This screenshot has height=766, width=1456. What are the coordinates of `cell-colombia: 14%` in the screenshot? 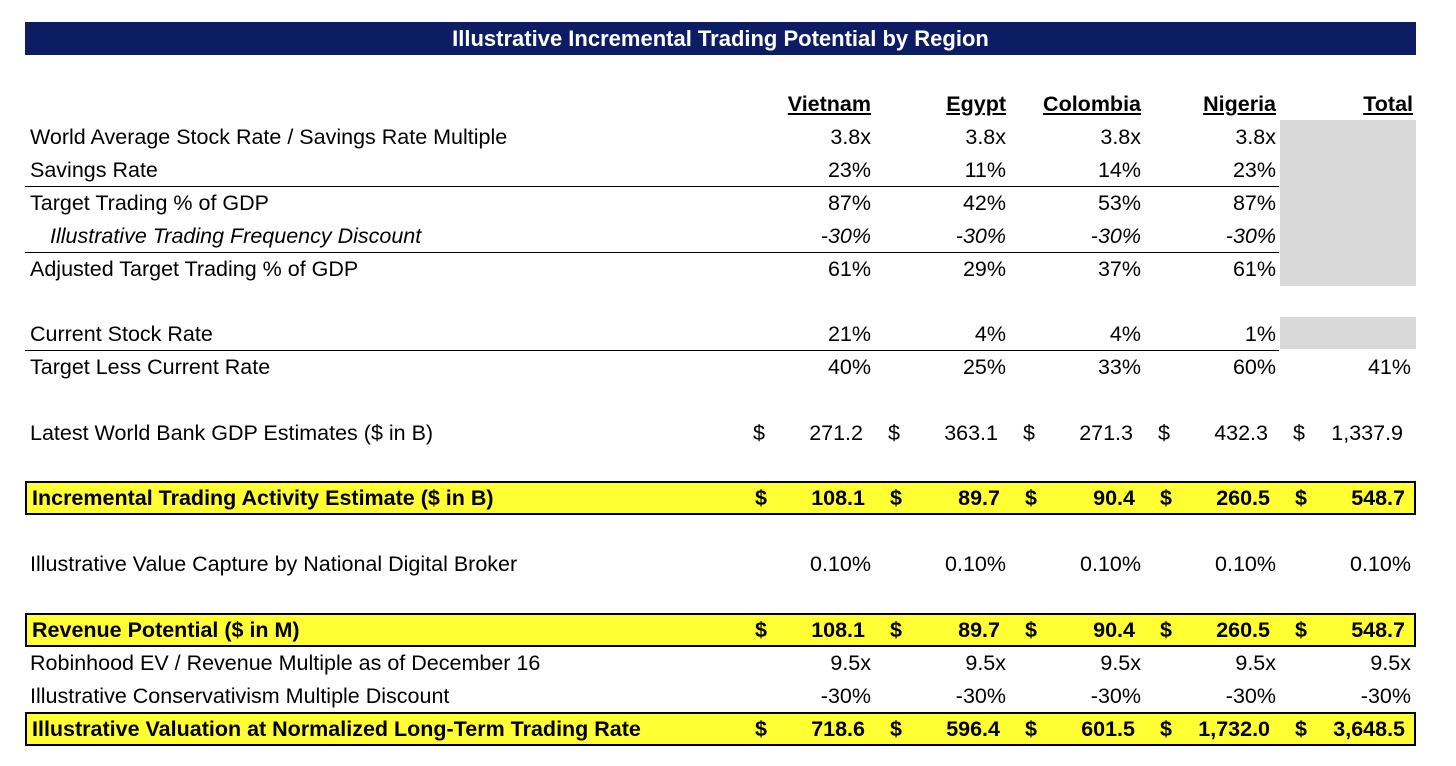 It's located at (1119, 170).